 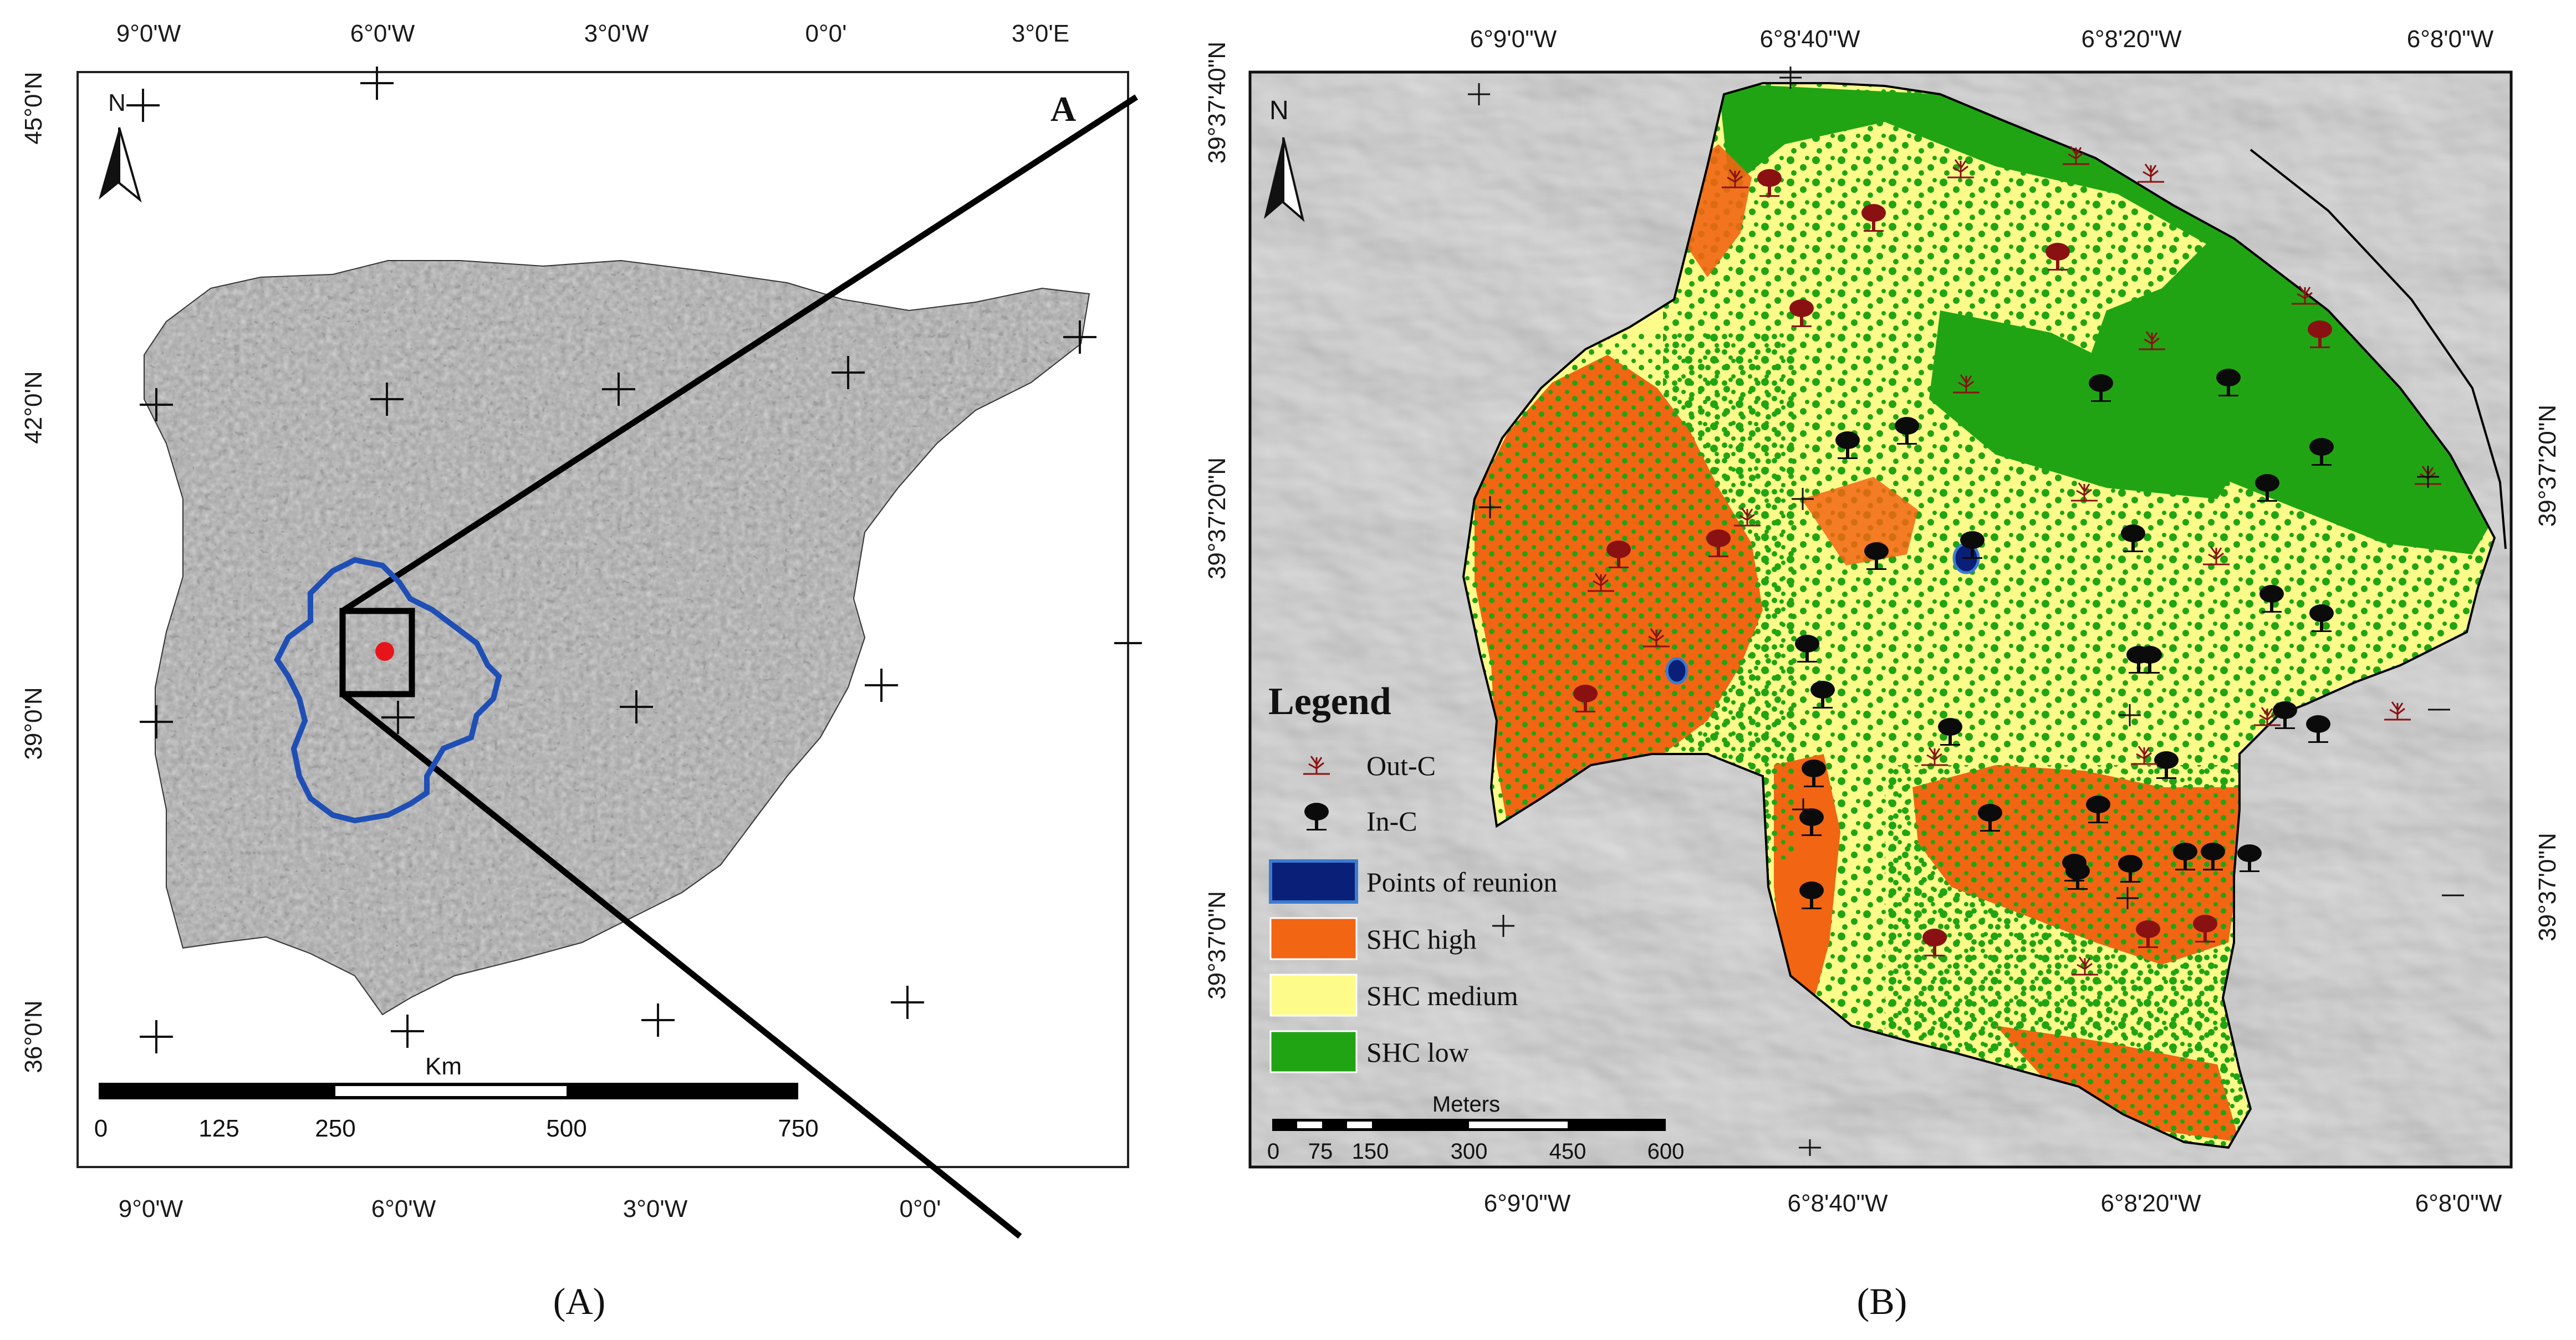 I want to click on legend-label: Points of reunion, so click(x=1461, y=882).